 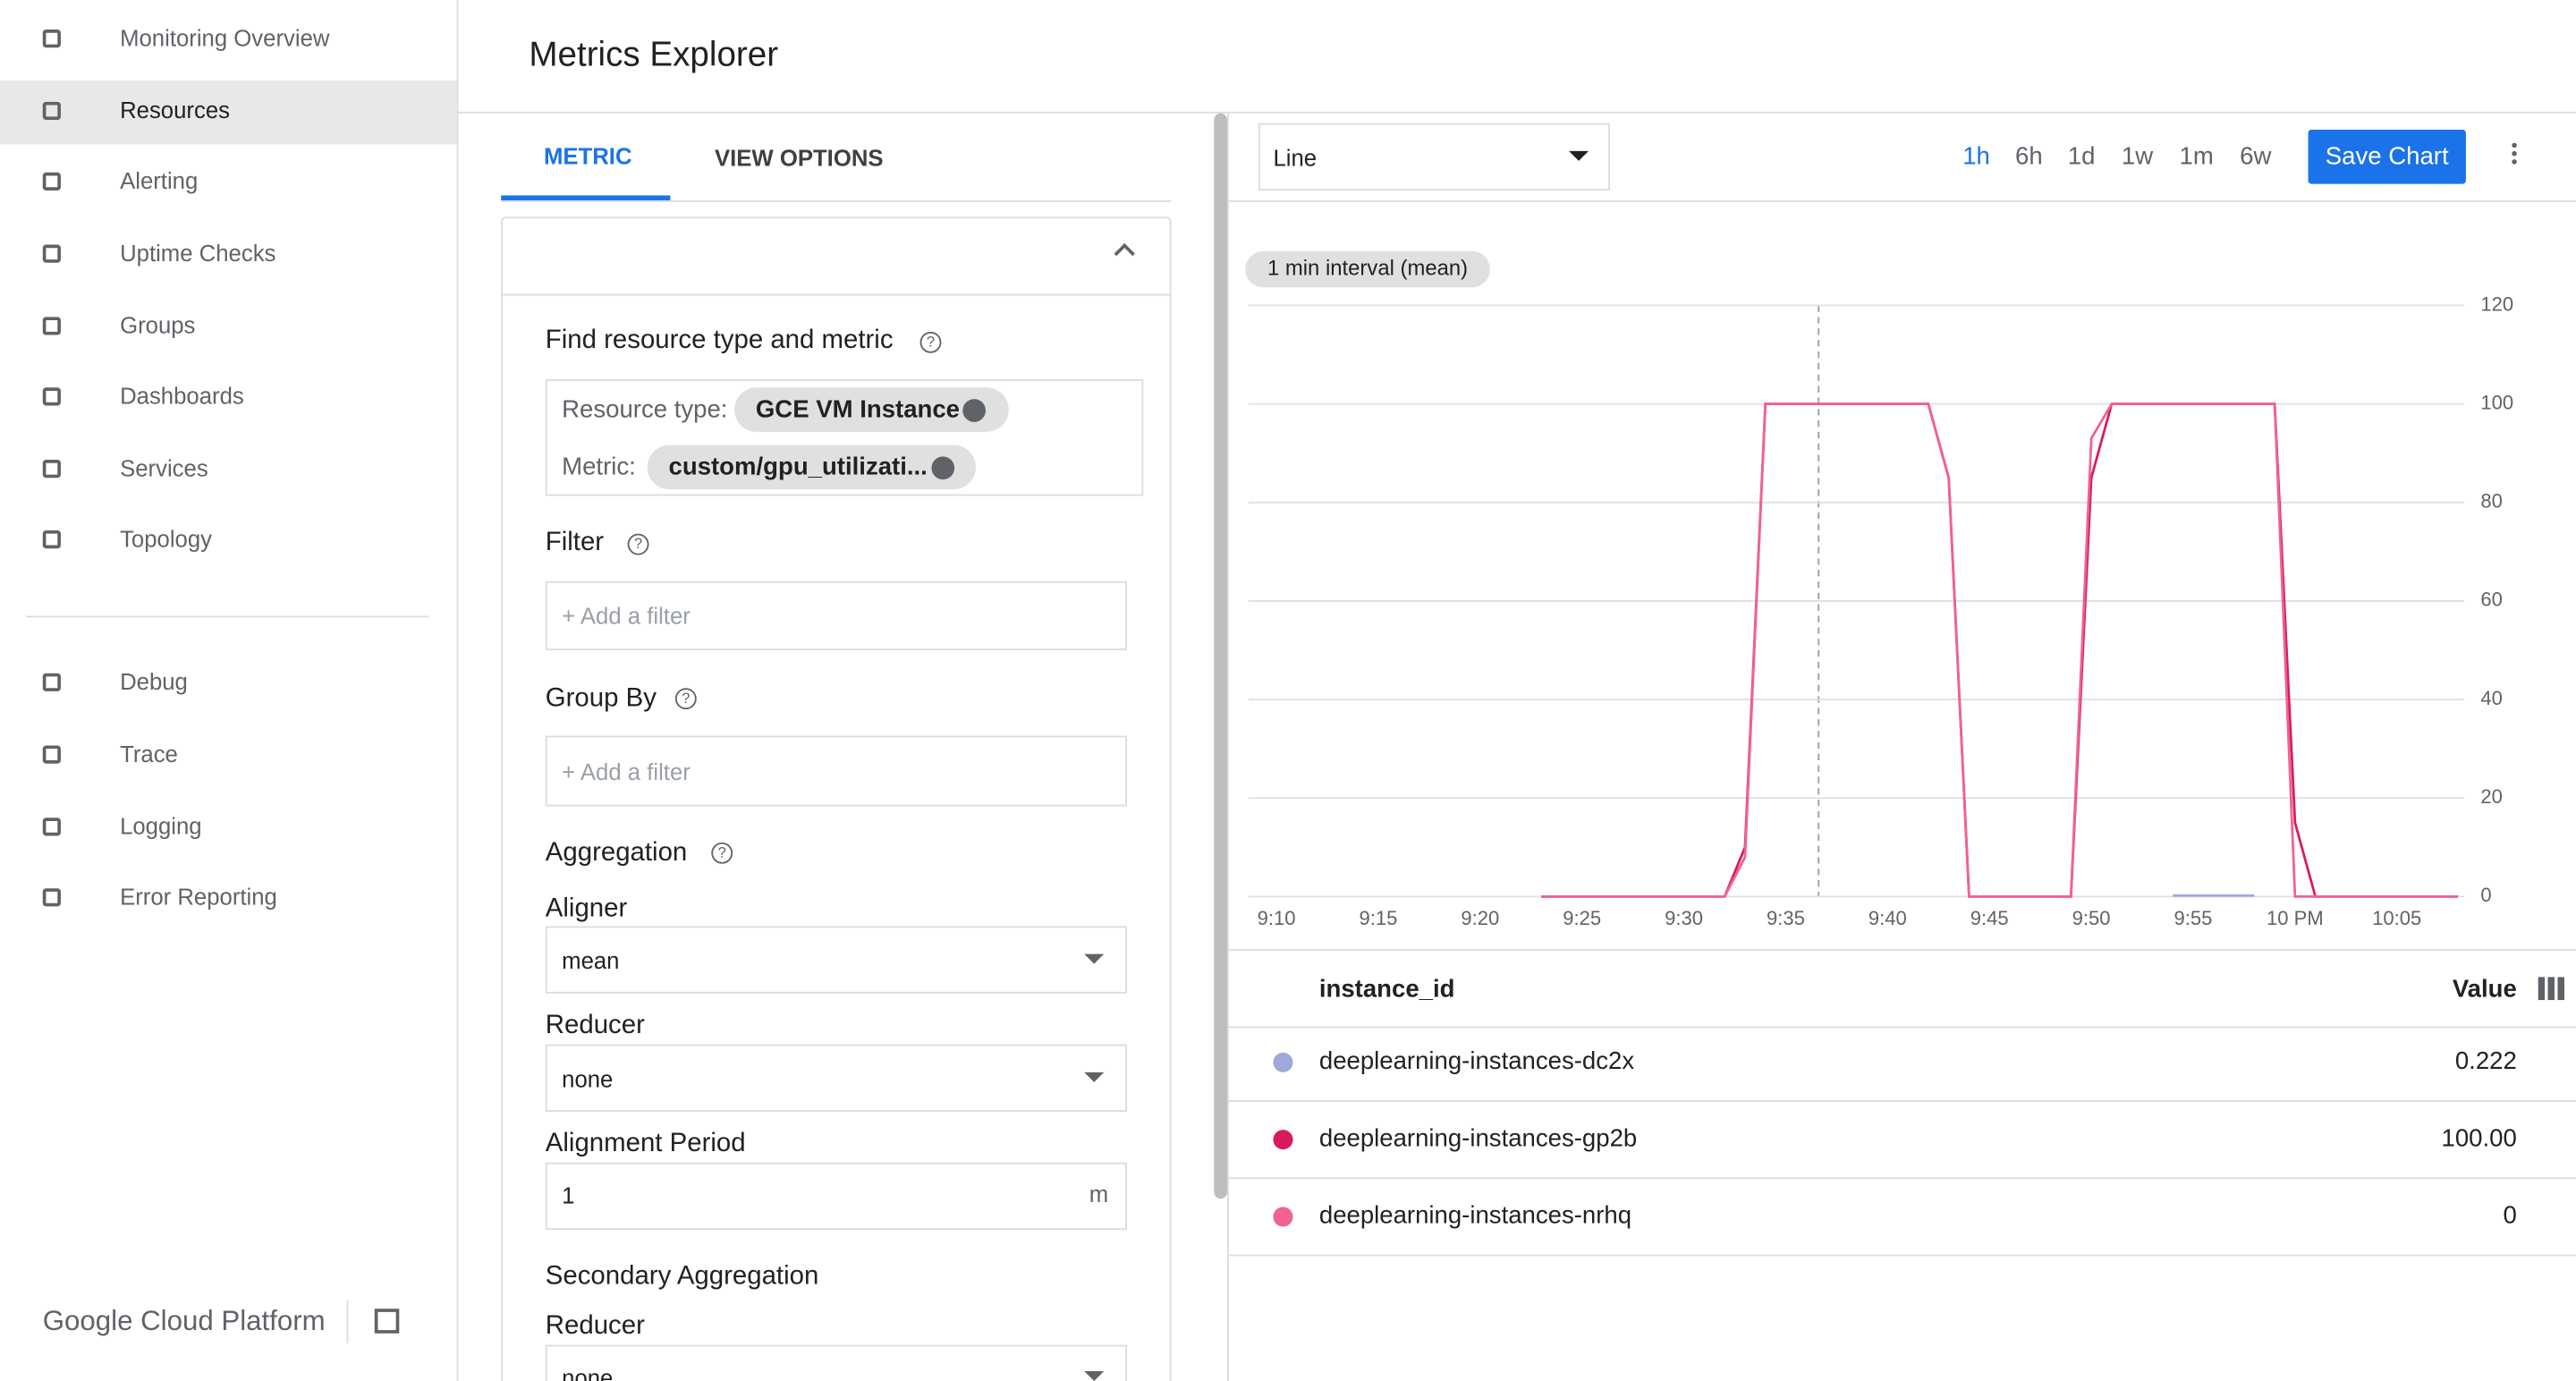 I want to click on x-tick-label: 9:55, so click(x=2193, y=918).